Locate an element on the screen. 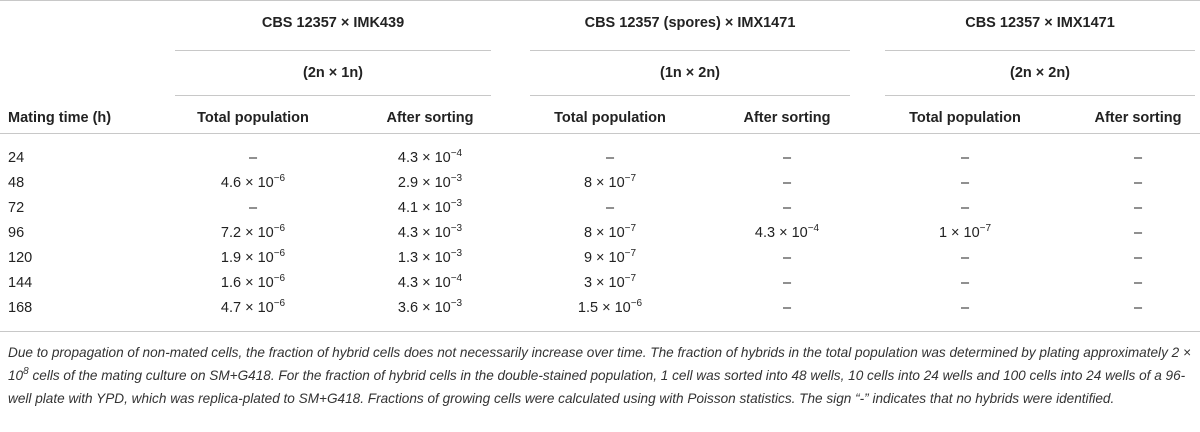 This screenshot has height=432, width=1200. cell-base: 1.3 × 10 is located at coordinates (424, 258).